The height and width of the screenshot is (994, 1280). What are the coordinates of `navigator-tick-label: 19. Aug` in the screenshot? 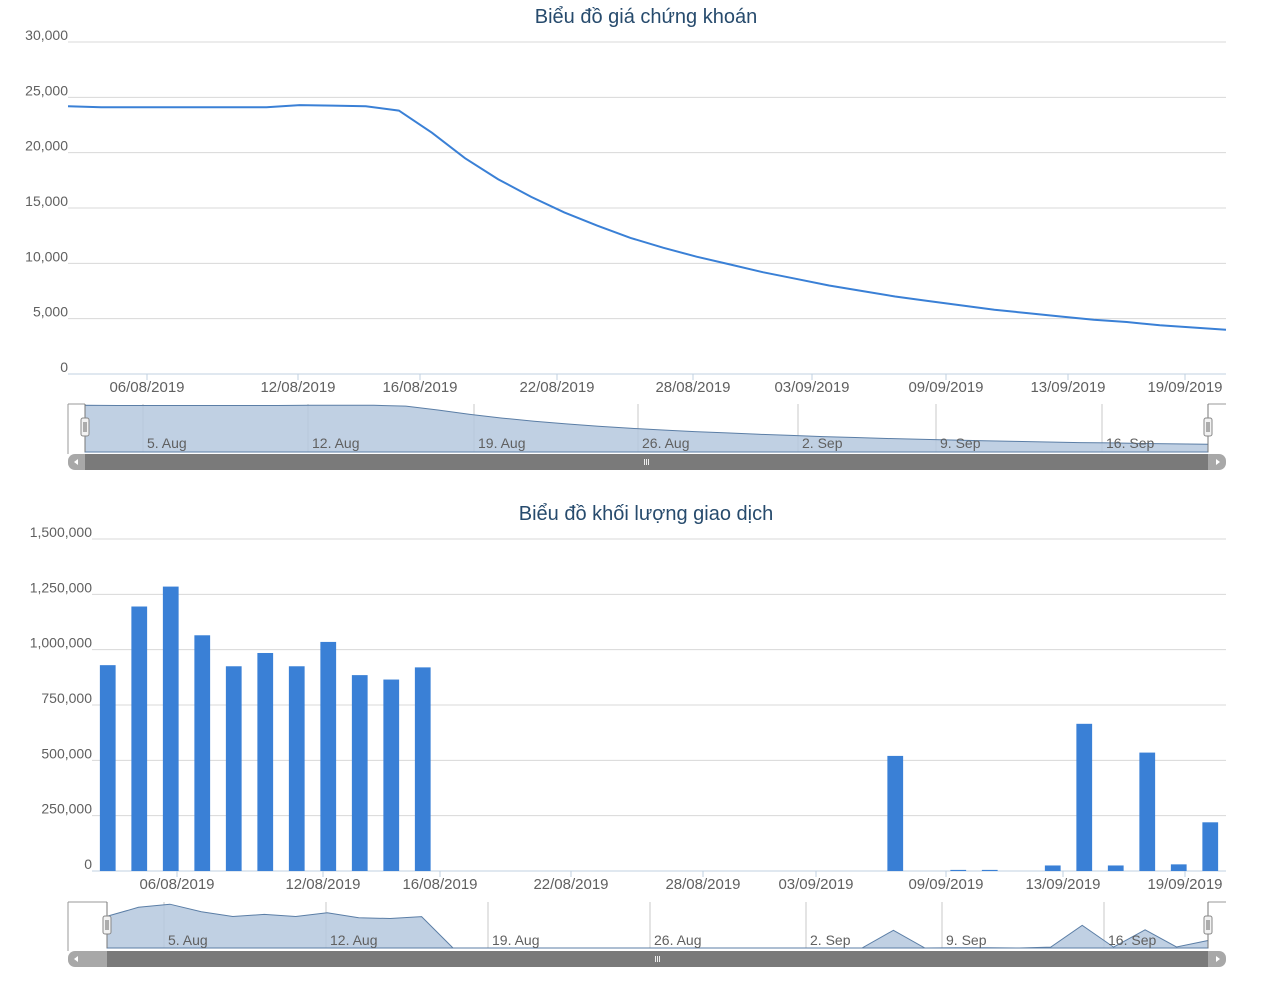 It's located at (516, 940).